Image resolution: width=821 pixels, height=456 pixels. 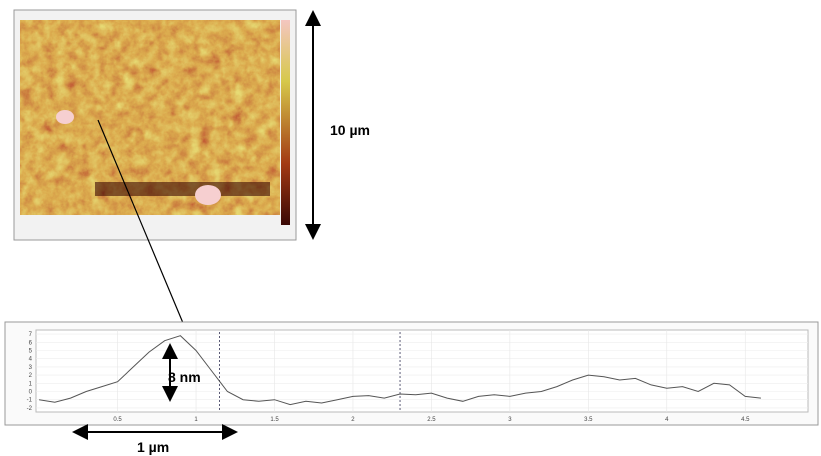 What do you see at coordinates (350, 130) in the screenshot?
I see `scale-label: 10 µm` at bounding box center [350, 130].